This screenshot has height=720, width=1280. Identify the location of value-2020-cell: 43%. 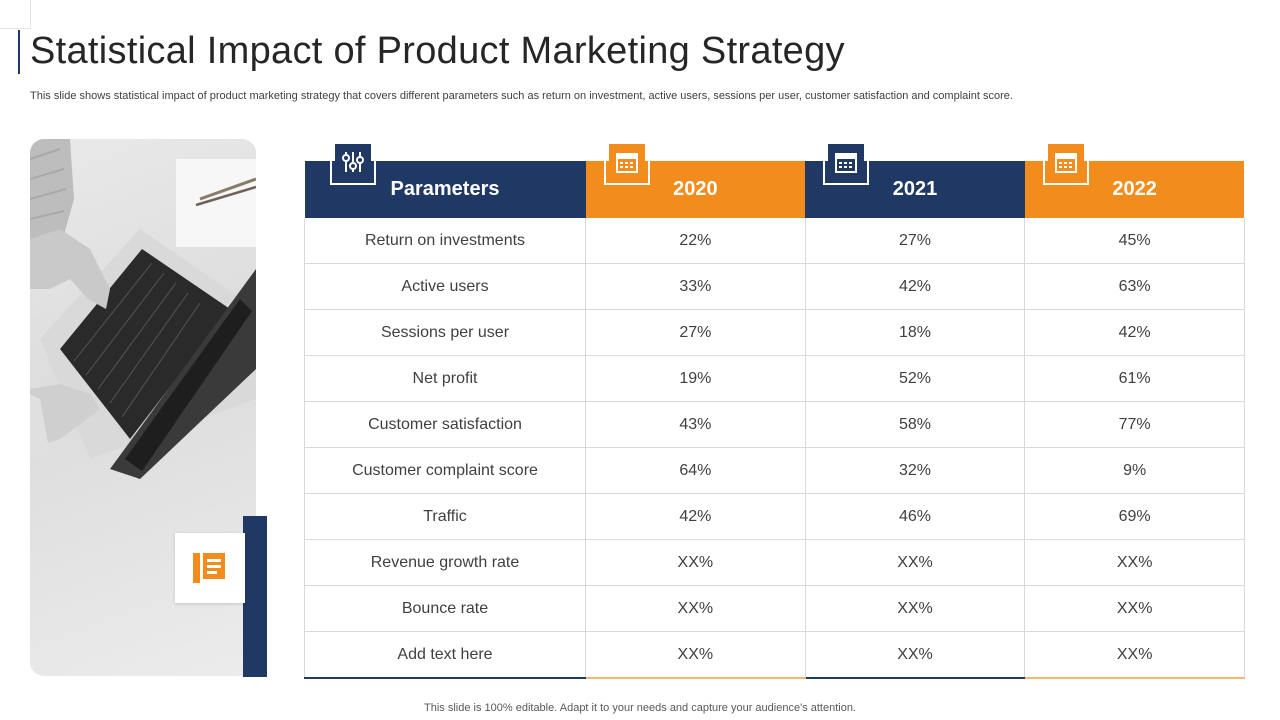
(695, 424).